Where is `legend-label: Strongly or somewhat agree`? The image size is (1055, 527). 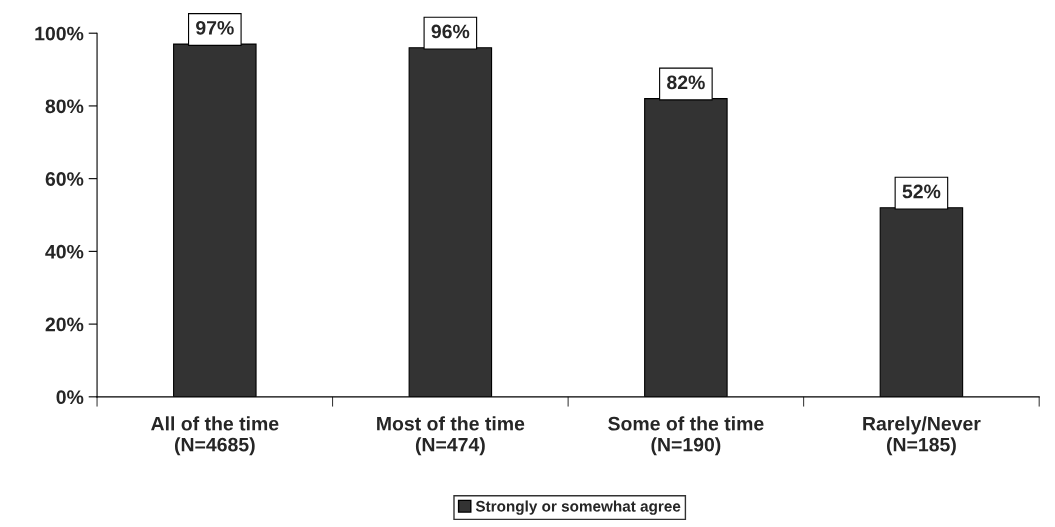 legend-label: Strongly or somewhat agree is located at coordinates (578, 507).